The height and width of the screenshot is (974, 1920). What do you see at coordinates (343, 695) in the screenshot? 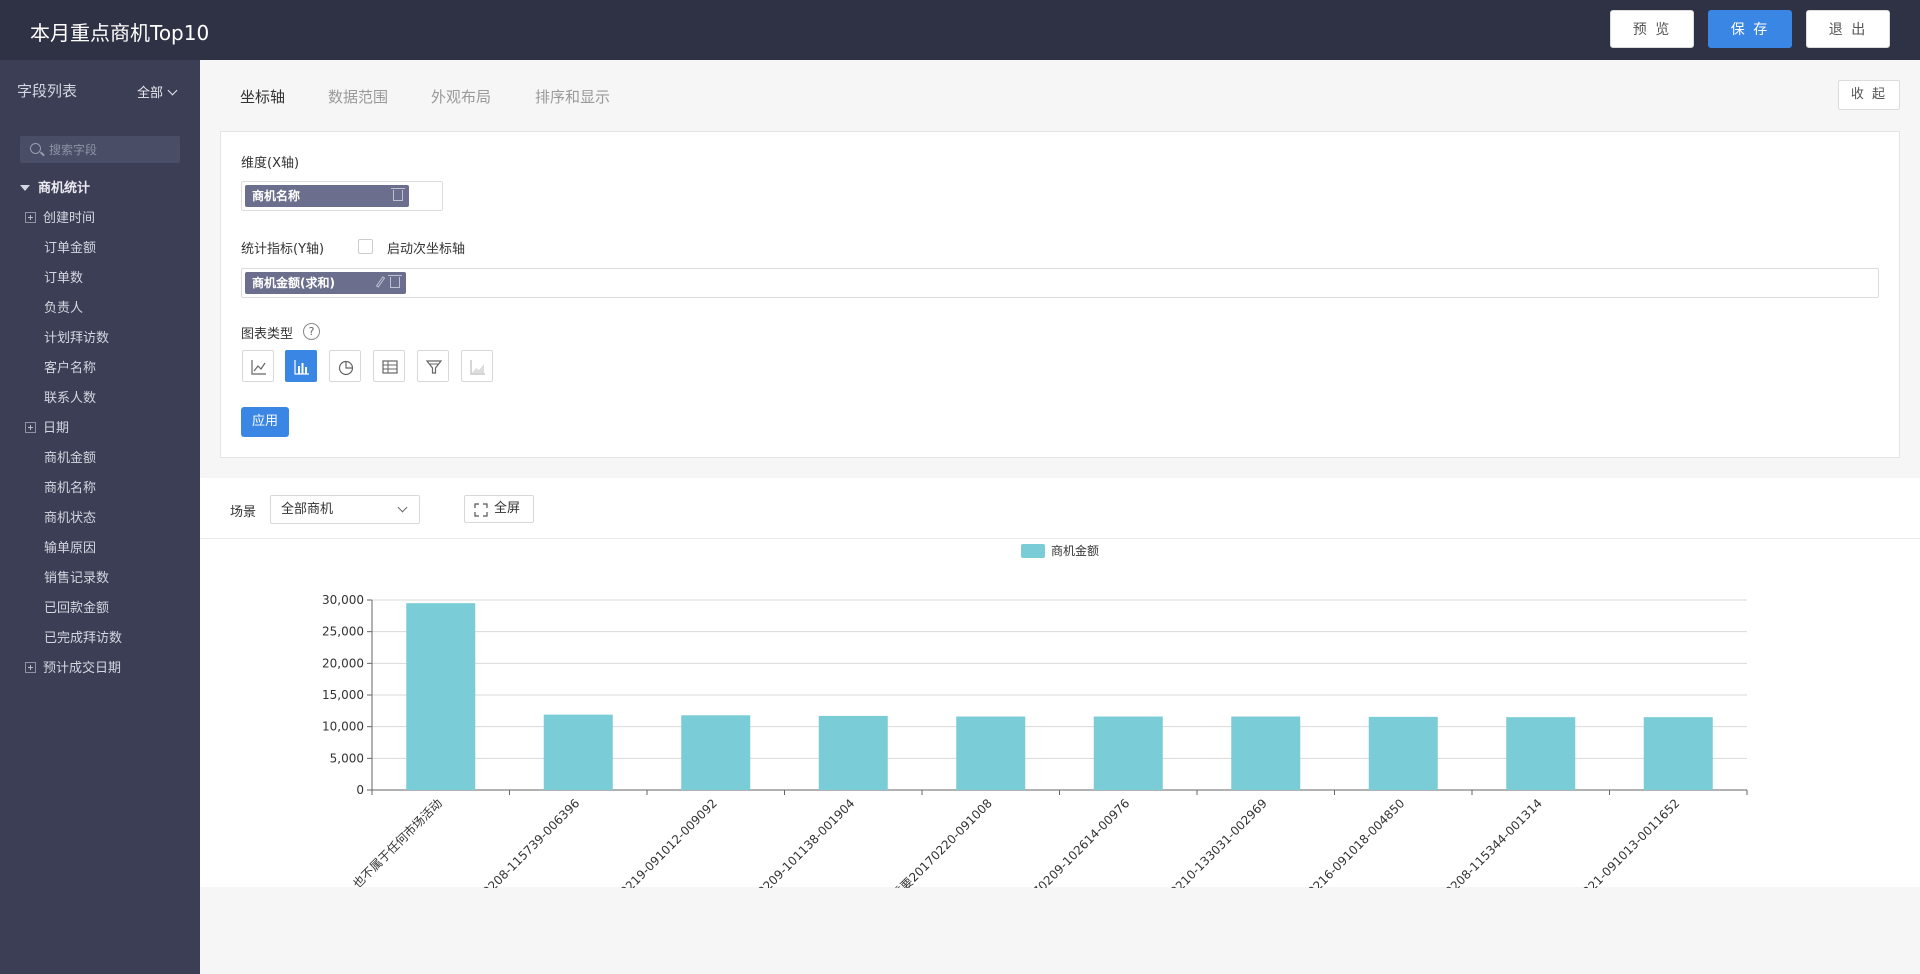
I see `y-tick-label: 15,000` at bounding box center [343, 695].